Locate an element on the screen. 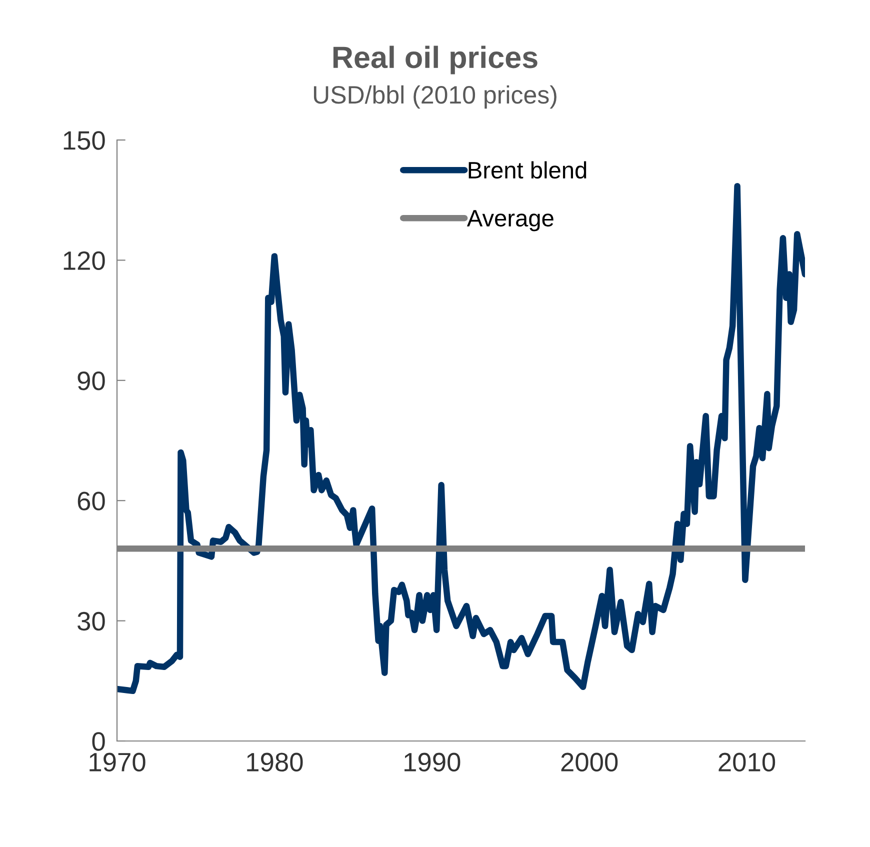 This screenshot has height=847, width=870. chart-subtitle: USD/bbl (2010 prices) is located at coordinates (435, 97).